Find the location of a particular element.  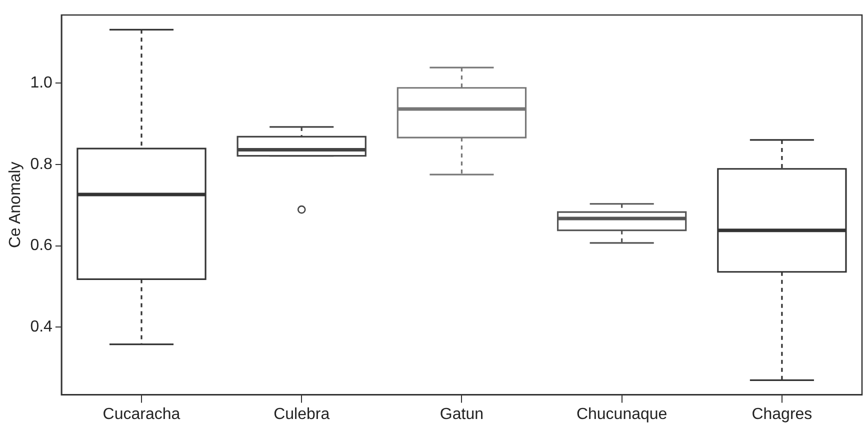

y-tick-label: 0.4 is located at coordinates (41, 327).